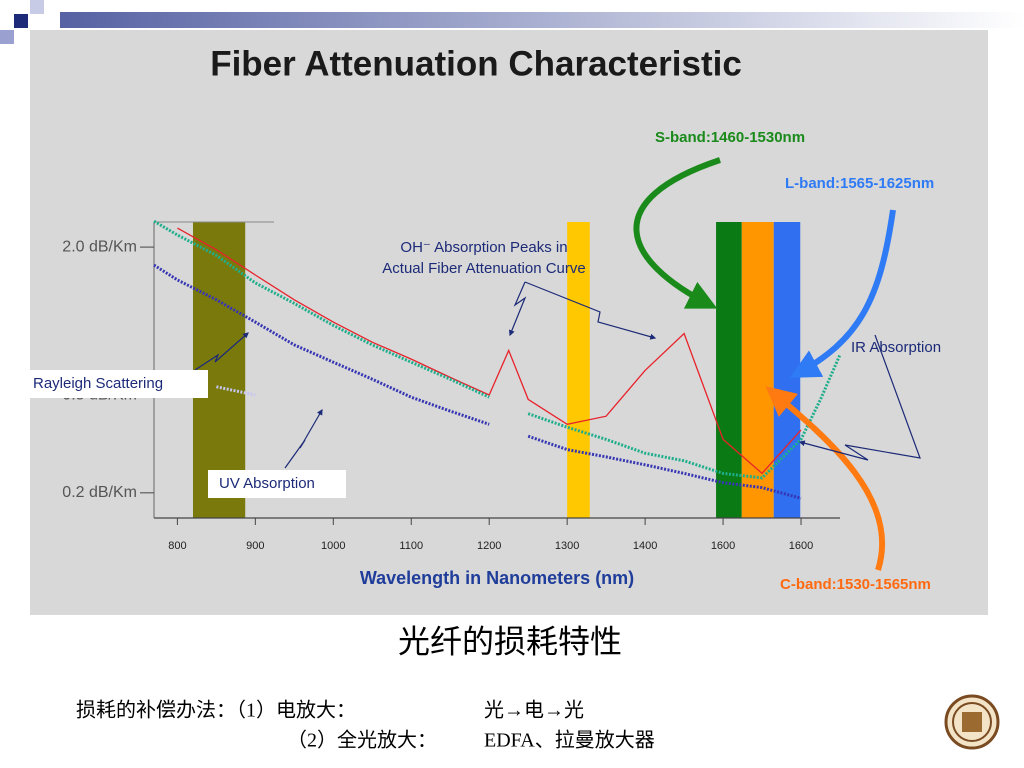 The image size is (1024, 768). What do you see at coordinates (542, 20) in the screenshot?
I see `deco-bar` at bounding box center [542, 20].